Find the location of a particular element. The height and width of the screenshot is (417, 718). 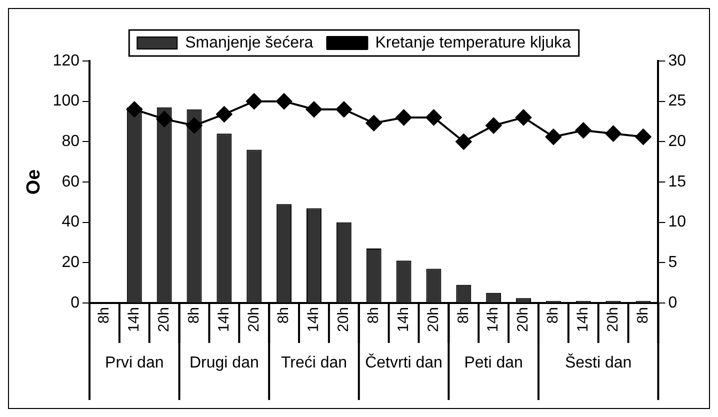

legend-label: Kretanje temperature kljuka is located at coordinates (473, 43).